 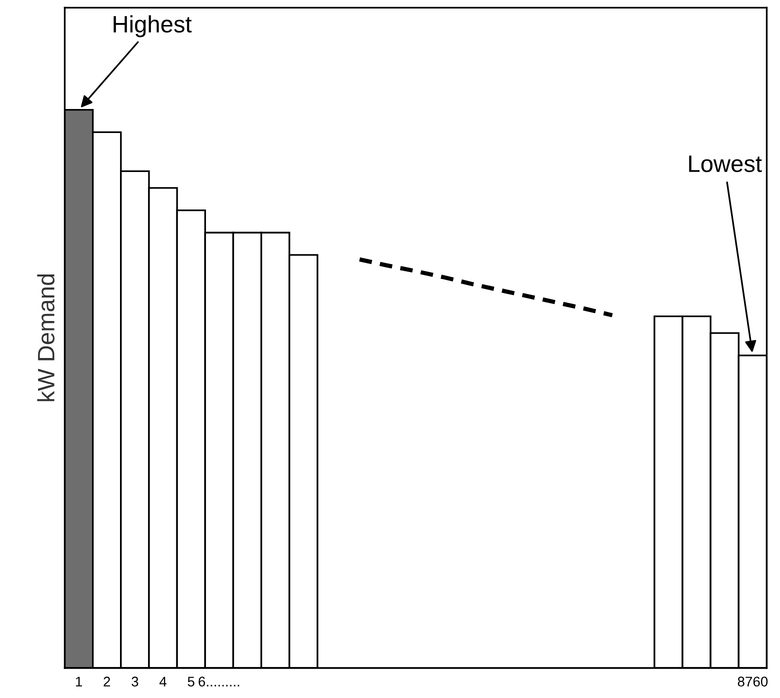 What do you see at coordinates (753, 681) in the screenshot?
I see `x-tick-label: 8760` at bounding box center [753, 681].